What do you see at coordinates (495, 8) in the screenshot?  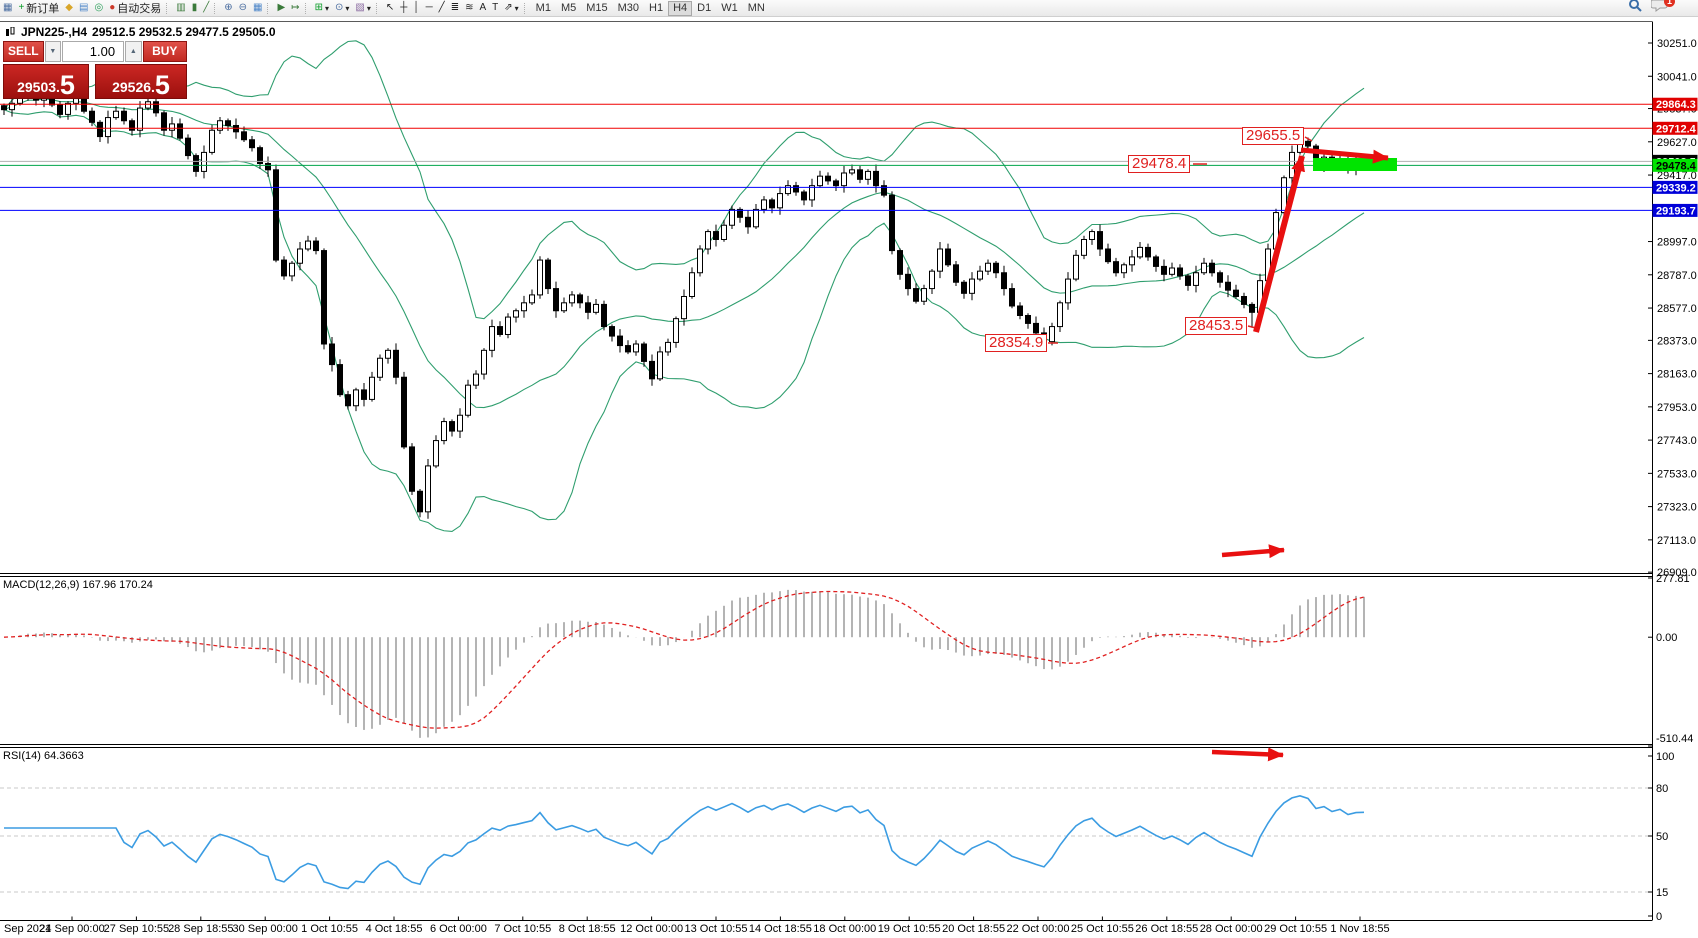 I see `label-icon: T` at bounding box center [495, 8].